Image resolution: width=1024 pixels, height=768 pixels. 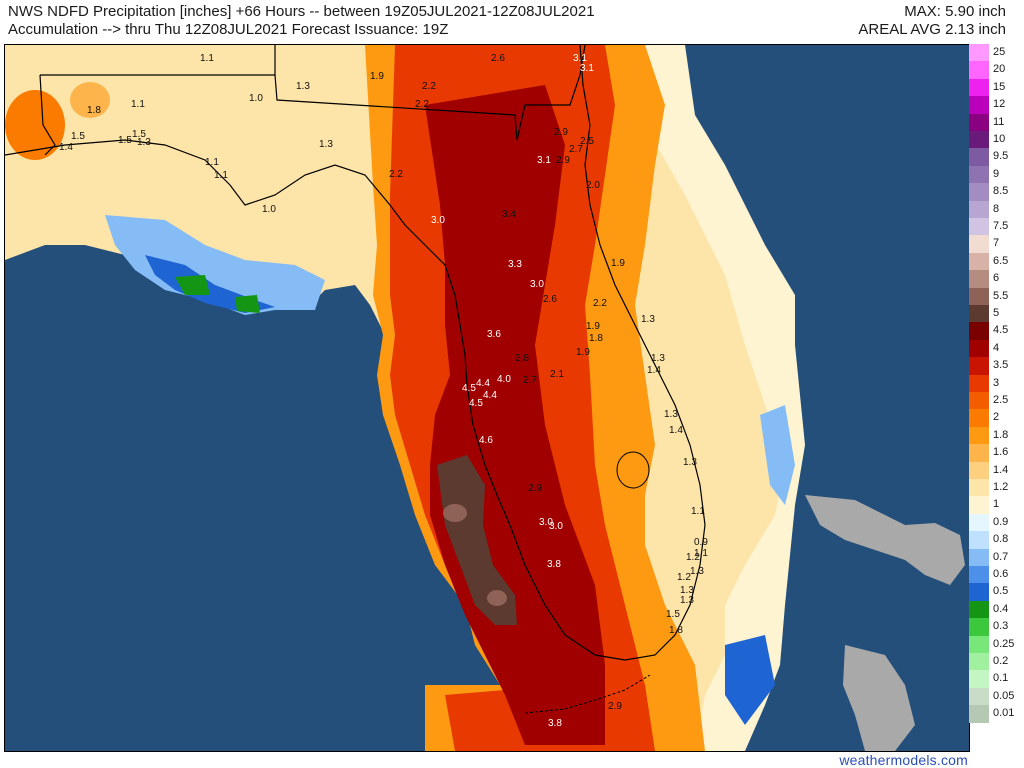 What do you see at coordinates (996, 173) in the screenshot?
I see `legend-label: 9` at bounding box center [996, 173].